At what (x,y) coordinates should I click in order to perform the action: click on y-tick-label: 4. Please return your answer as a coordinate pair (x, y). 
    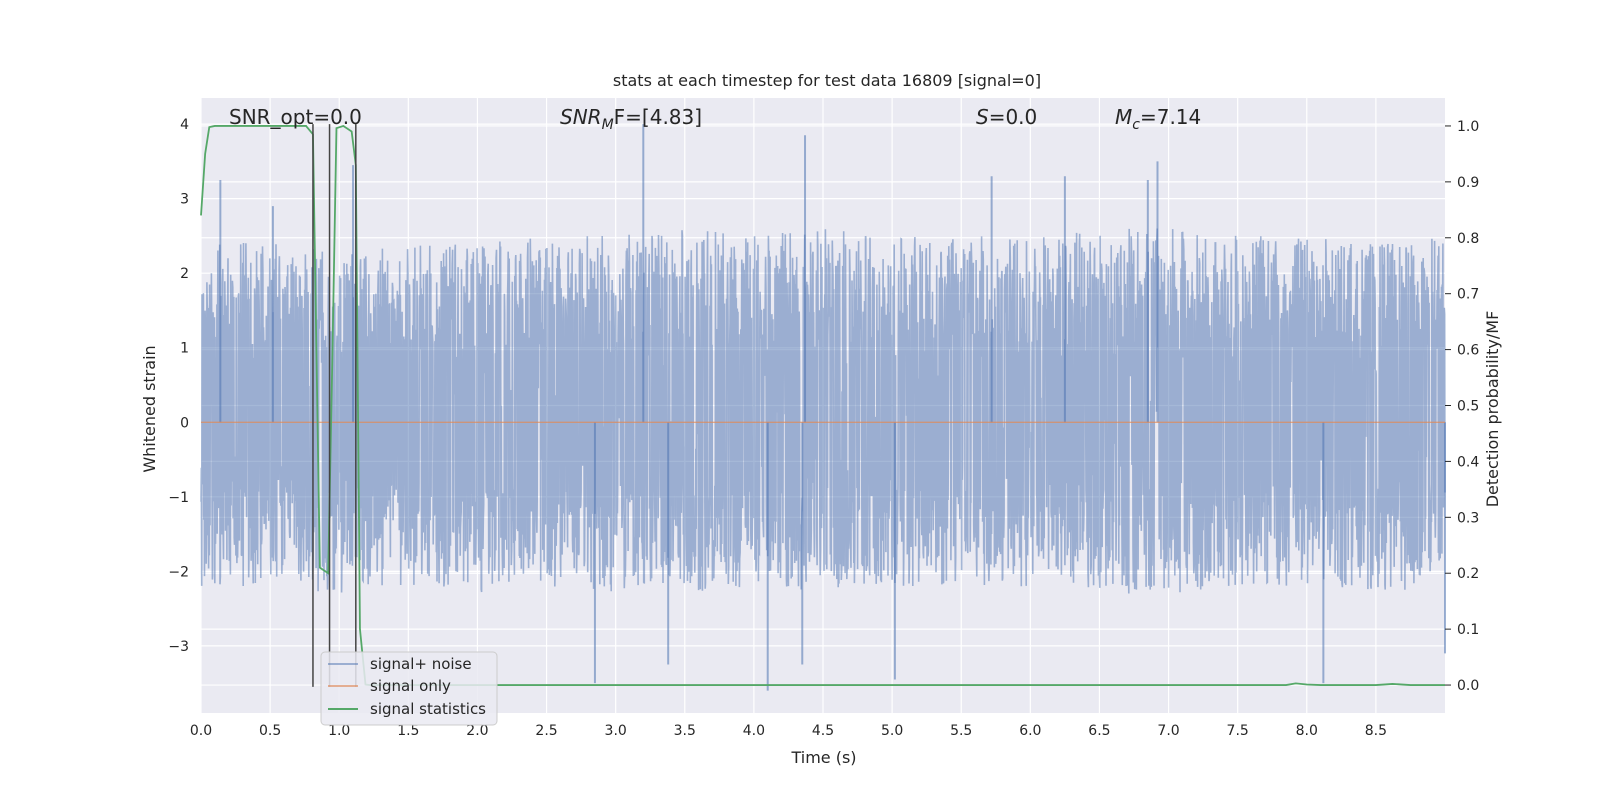
    Looking at the image, I should click on (184, 125).